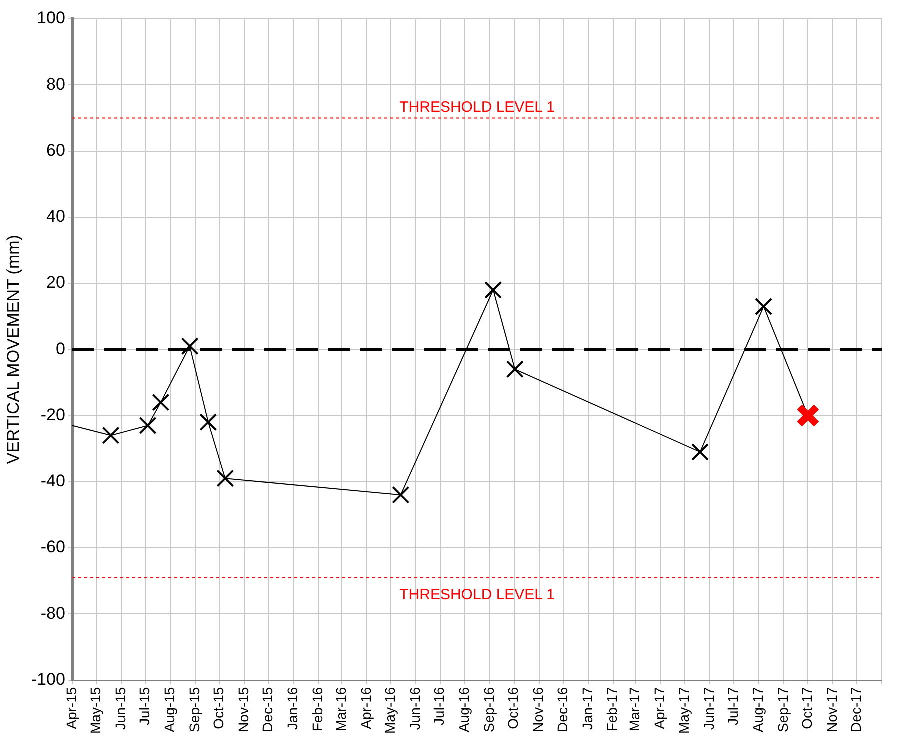 The width and height of the screenshot is (902, 737). What do you see at coordinates (56, 282) in the screenshot?
I see `y-tick-label: 20` at bounding box center [56, 282].